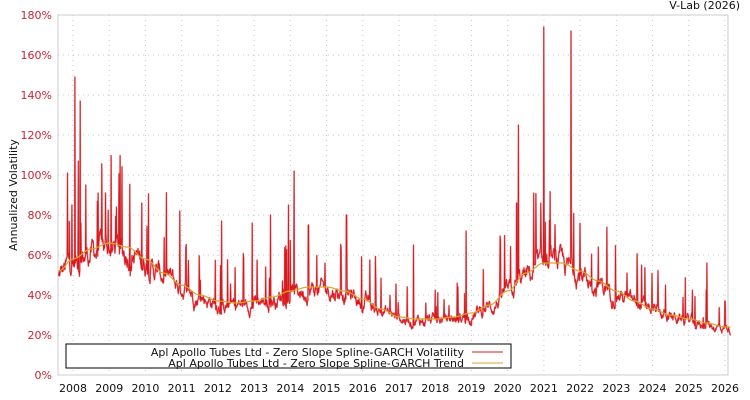 The height and width of the screenshot is (400, 750). What do you see at coordinates (36, 15) in the screenshot?
I see `y-tick-label: 180%` at bounding box center [36, 15].